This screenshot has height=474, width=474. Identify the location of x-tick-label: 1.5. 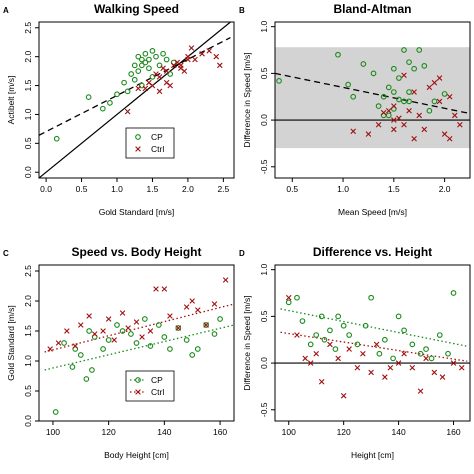
(153, 189).